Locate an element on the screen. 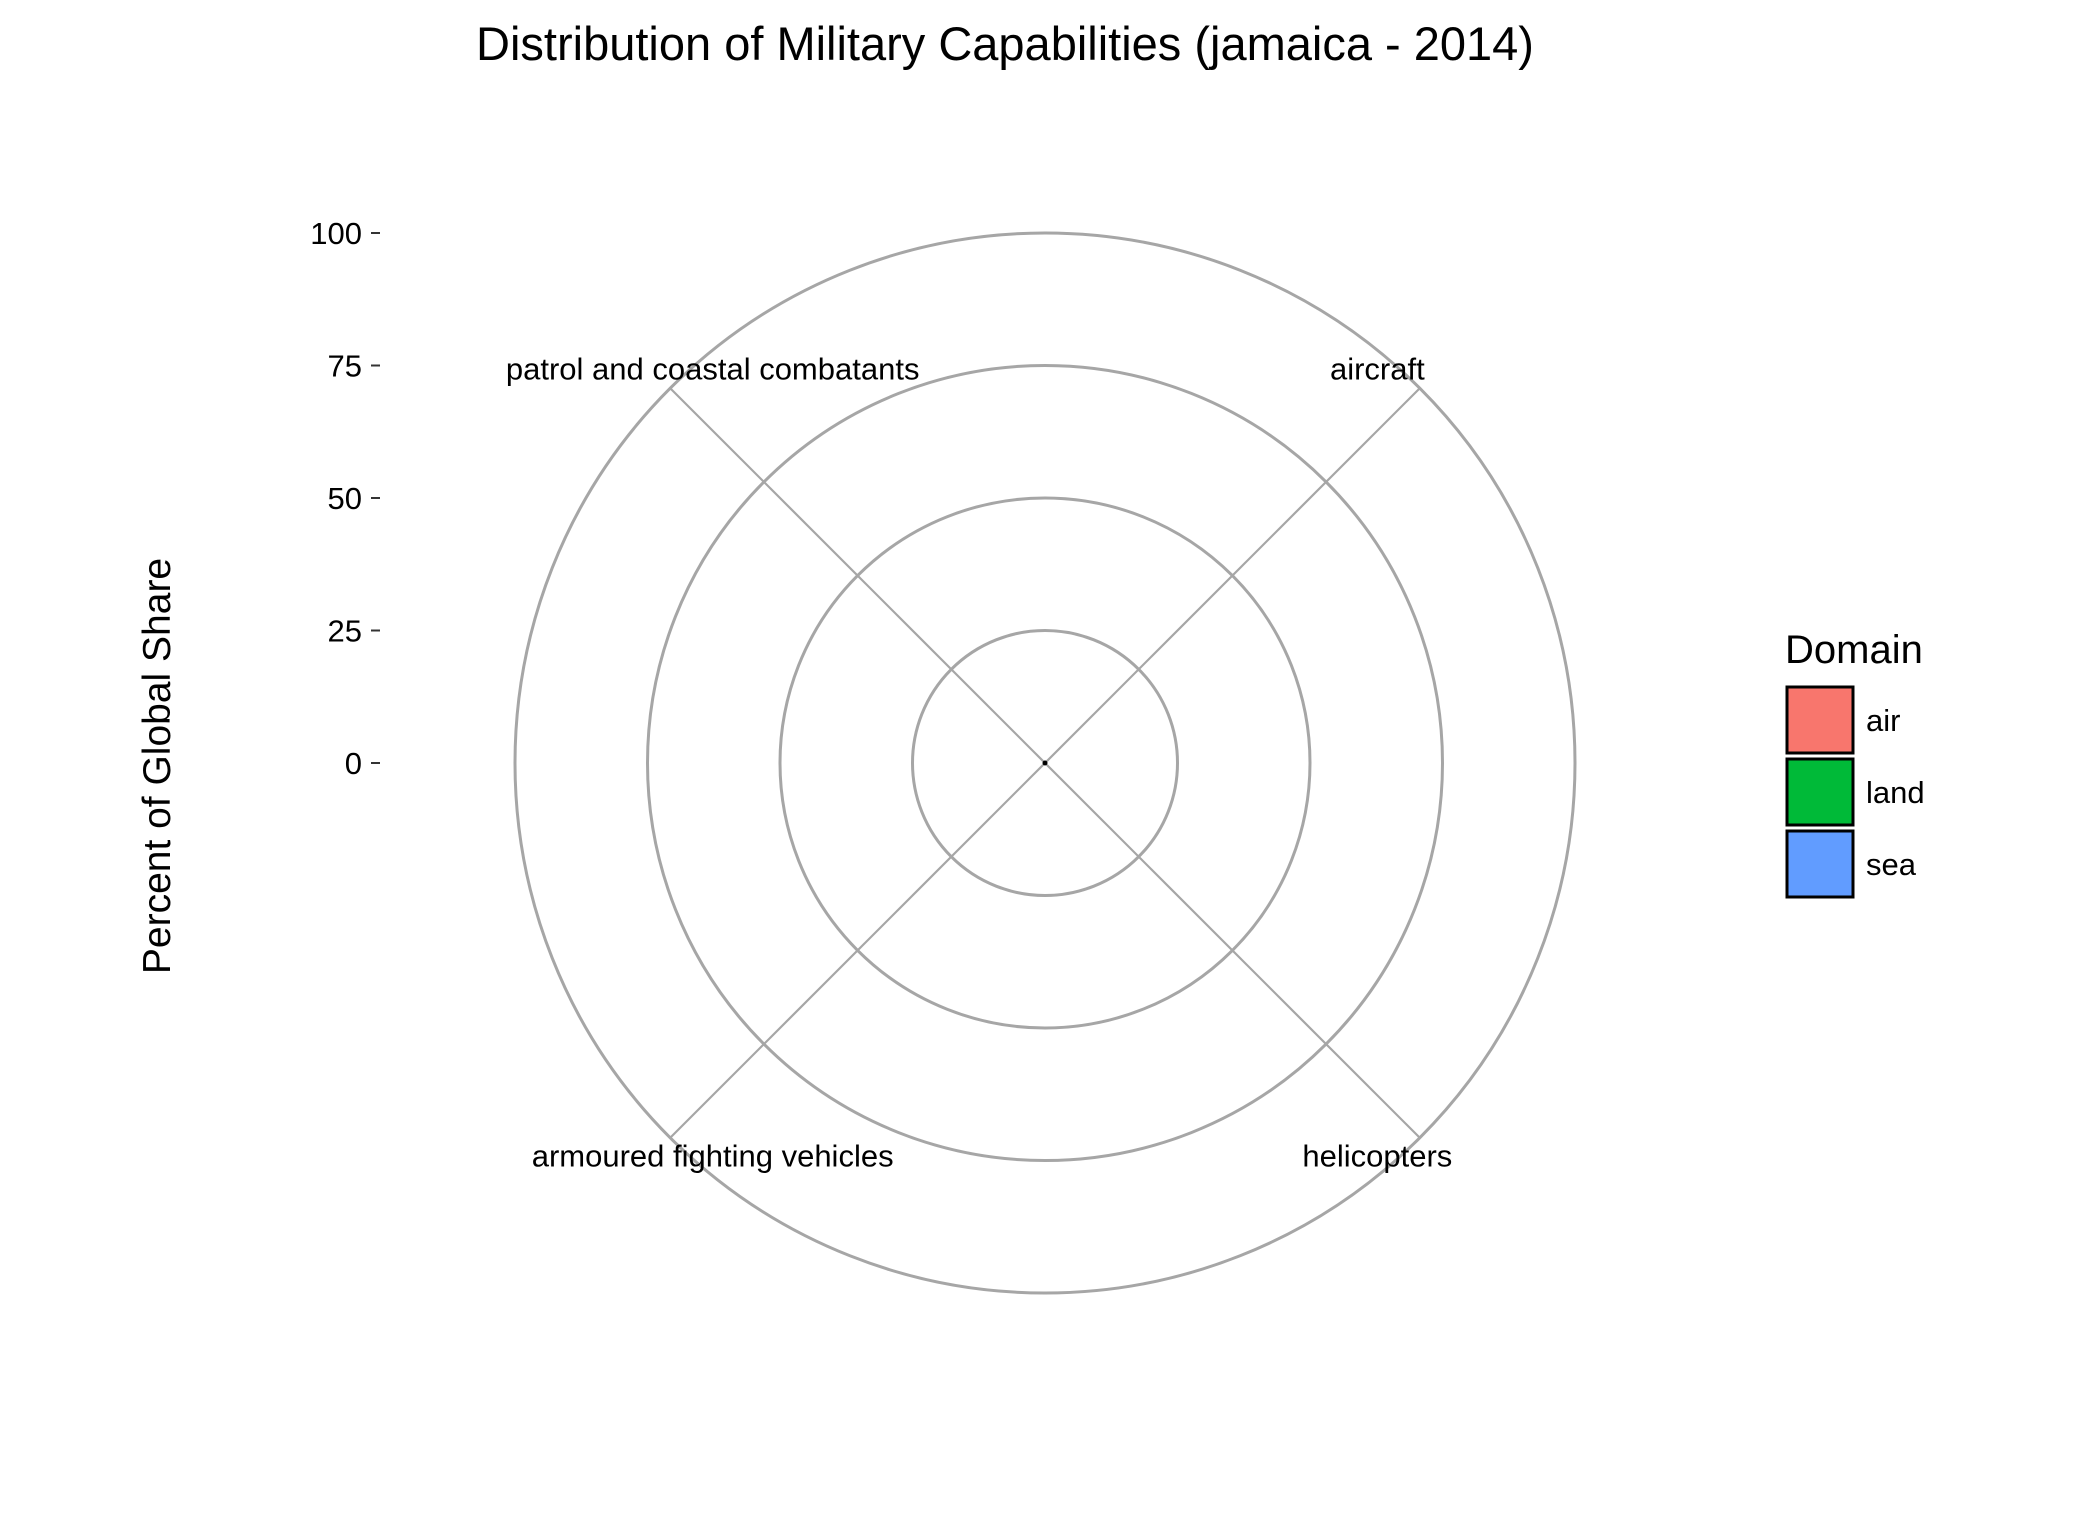 This screenshot has height=1516, width=2087. y-axis-label: Percent of Global Share is located at coordinates (157, 766).